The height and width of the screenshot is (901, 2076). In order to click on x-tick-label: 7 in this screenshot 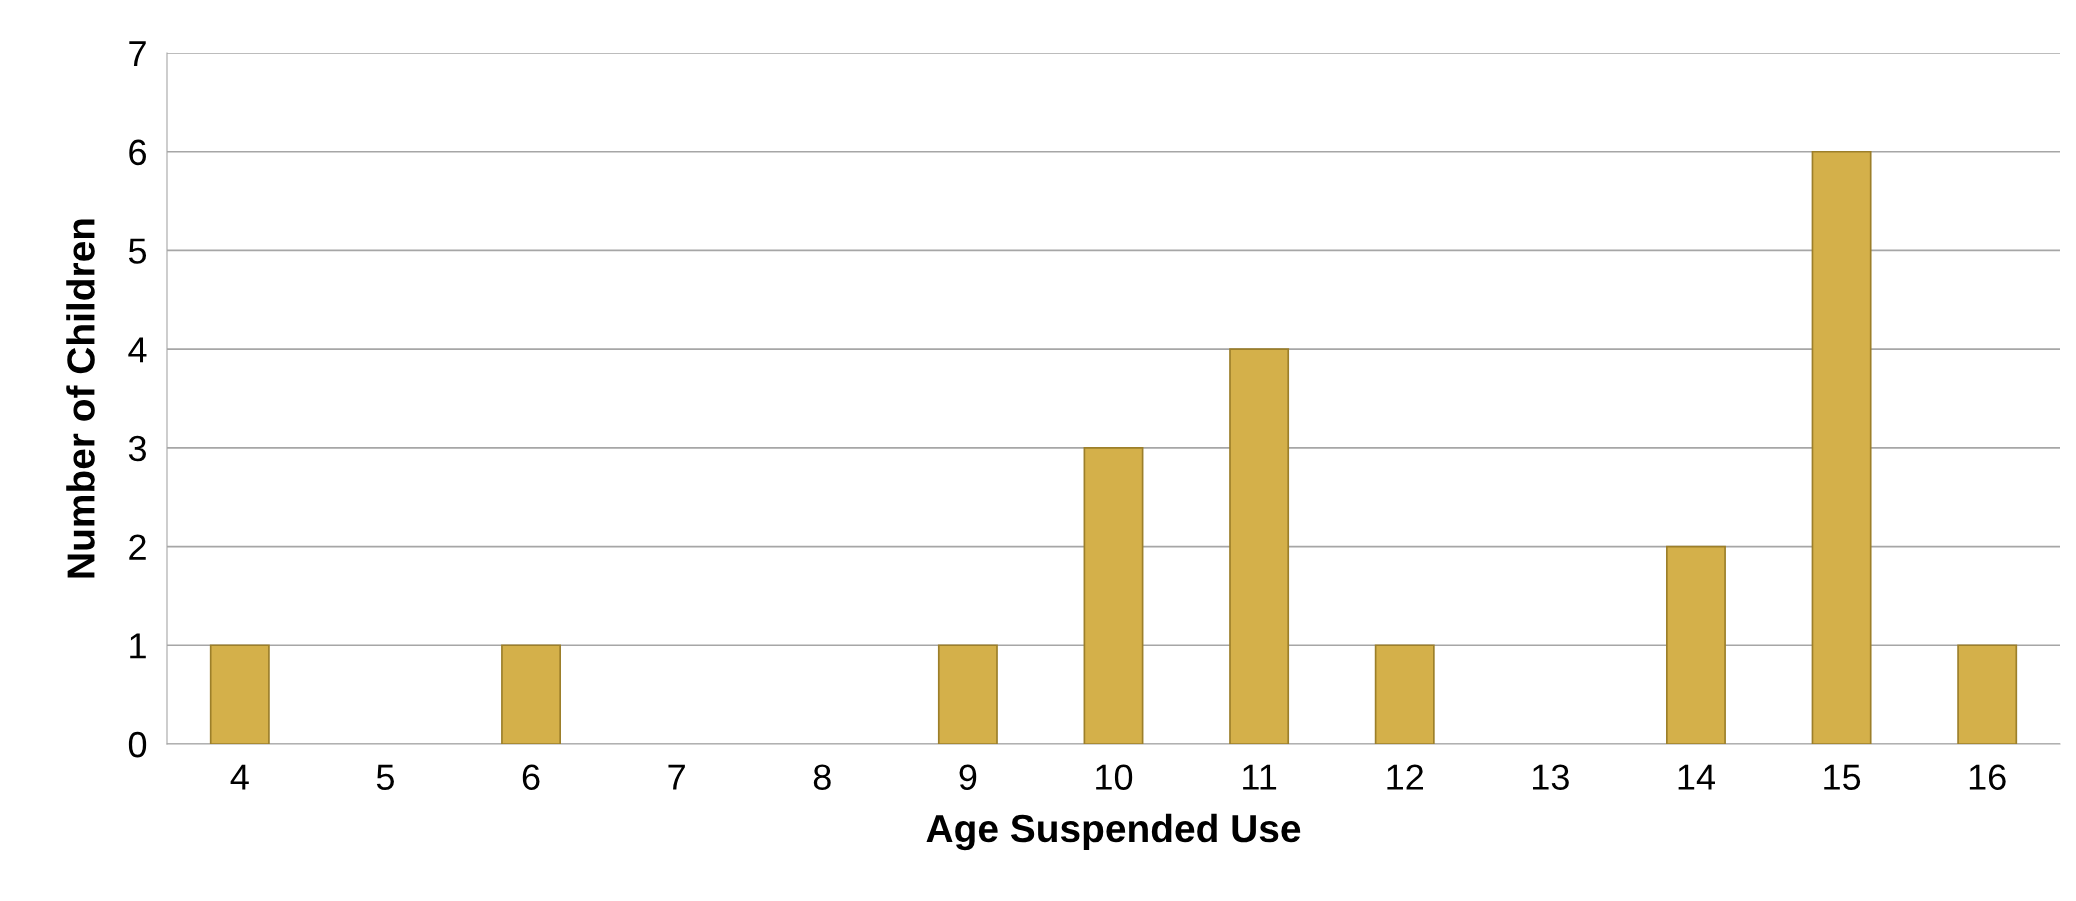, I will do `click(676, 777)`.